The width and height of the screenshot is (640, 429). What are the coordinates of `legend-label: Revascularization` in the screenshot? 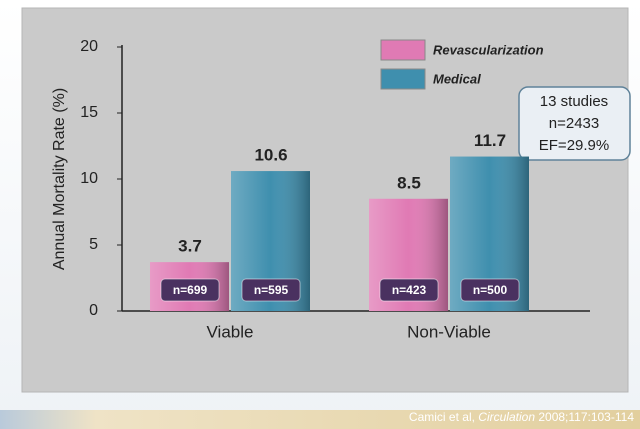 It's located at (488, 49).